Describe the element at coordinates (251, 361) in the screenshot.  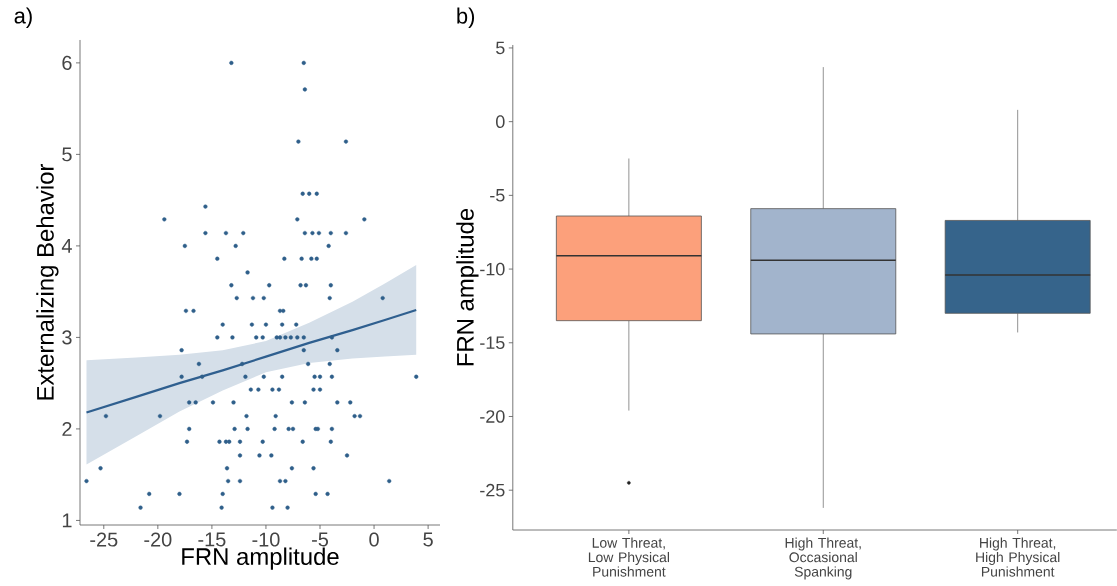
I see `line-series` at that location.